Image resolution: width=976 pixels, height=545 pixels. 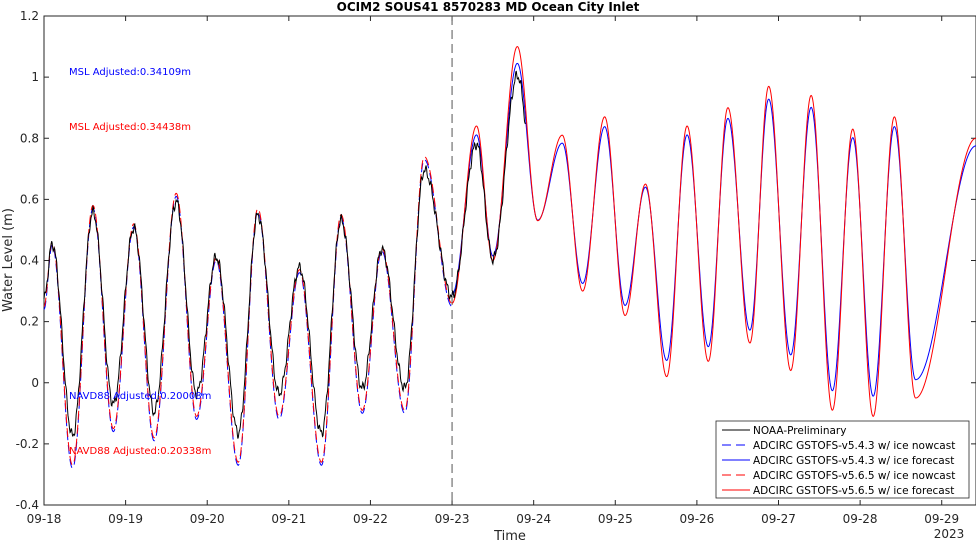 I want to click on x-tick-label: 09-24, so click(x=533, y=519).